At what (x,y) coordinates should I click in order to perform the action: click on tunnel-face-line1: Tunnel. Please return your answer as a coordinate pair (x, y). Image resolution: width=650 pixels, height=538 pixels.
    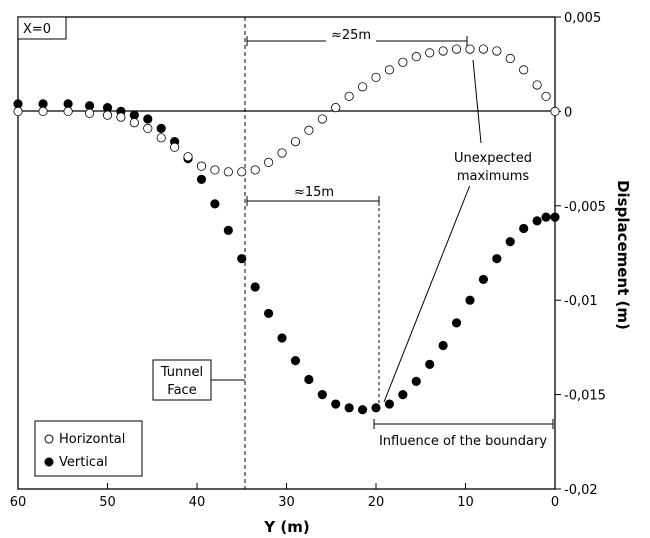
    Looking at the image, I should click on (181, 372).